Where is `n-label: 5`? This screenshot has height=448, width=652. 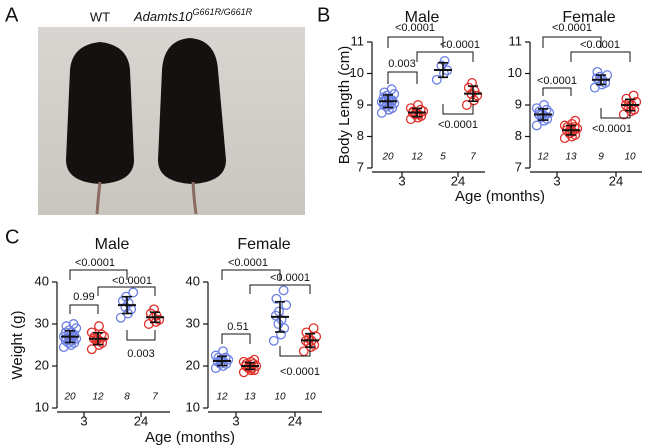 n-label: 5 is located at coordinates (443, 157).